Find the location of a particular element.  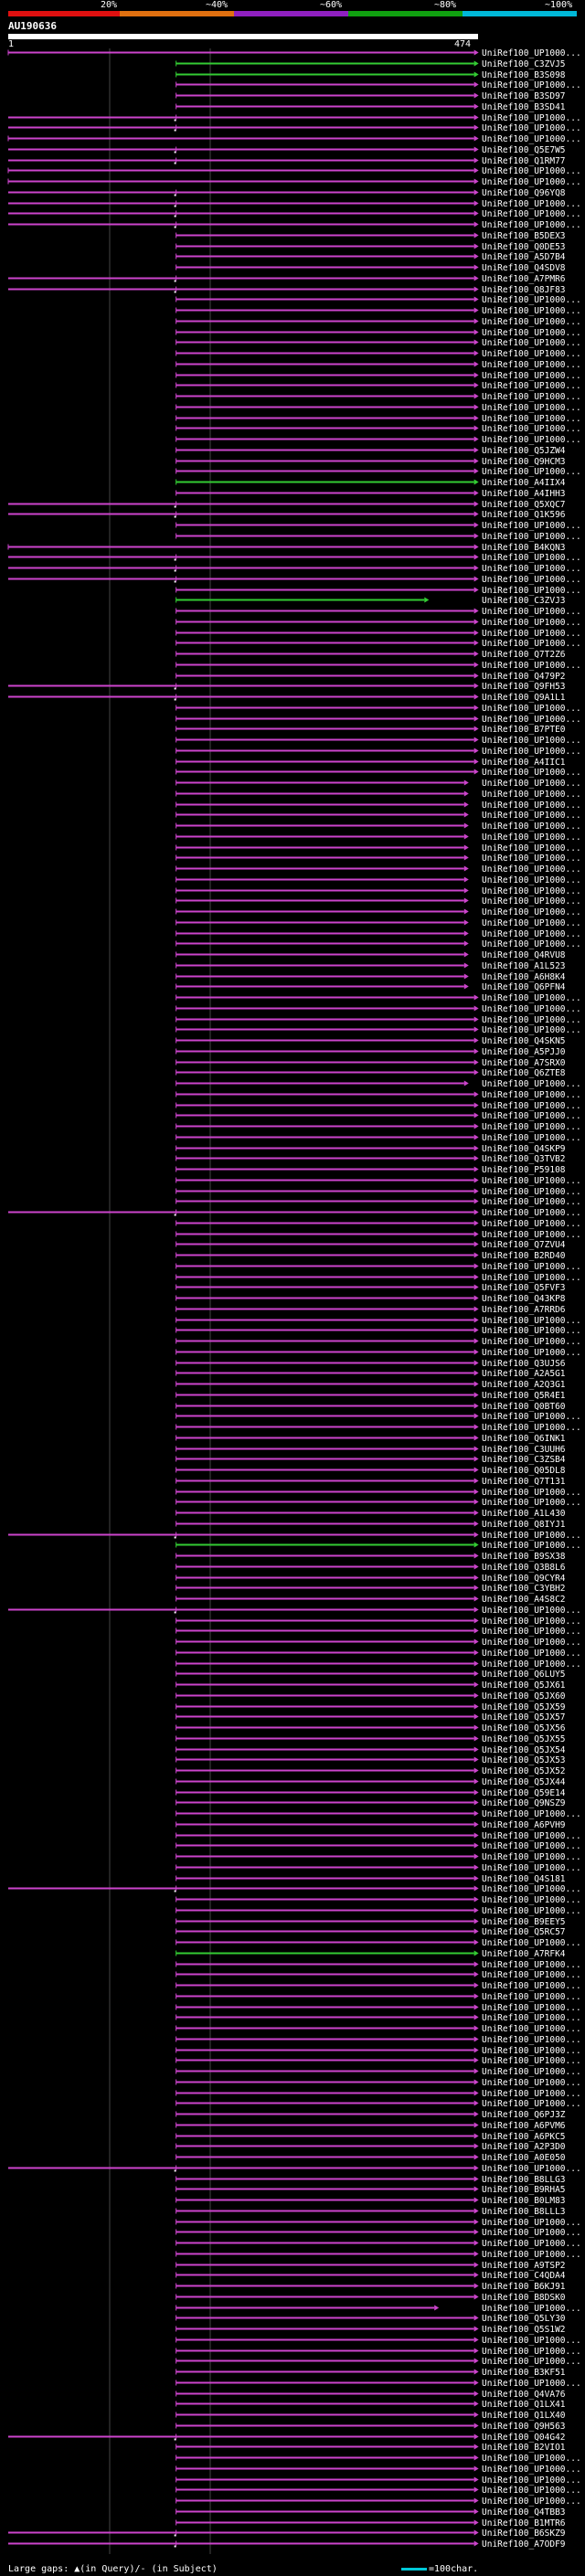

hit-row: UniRef100_B4KQN3 is located at coordinates (286, 548).